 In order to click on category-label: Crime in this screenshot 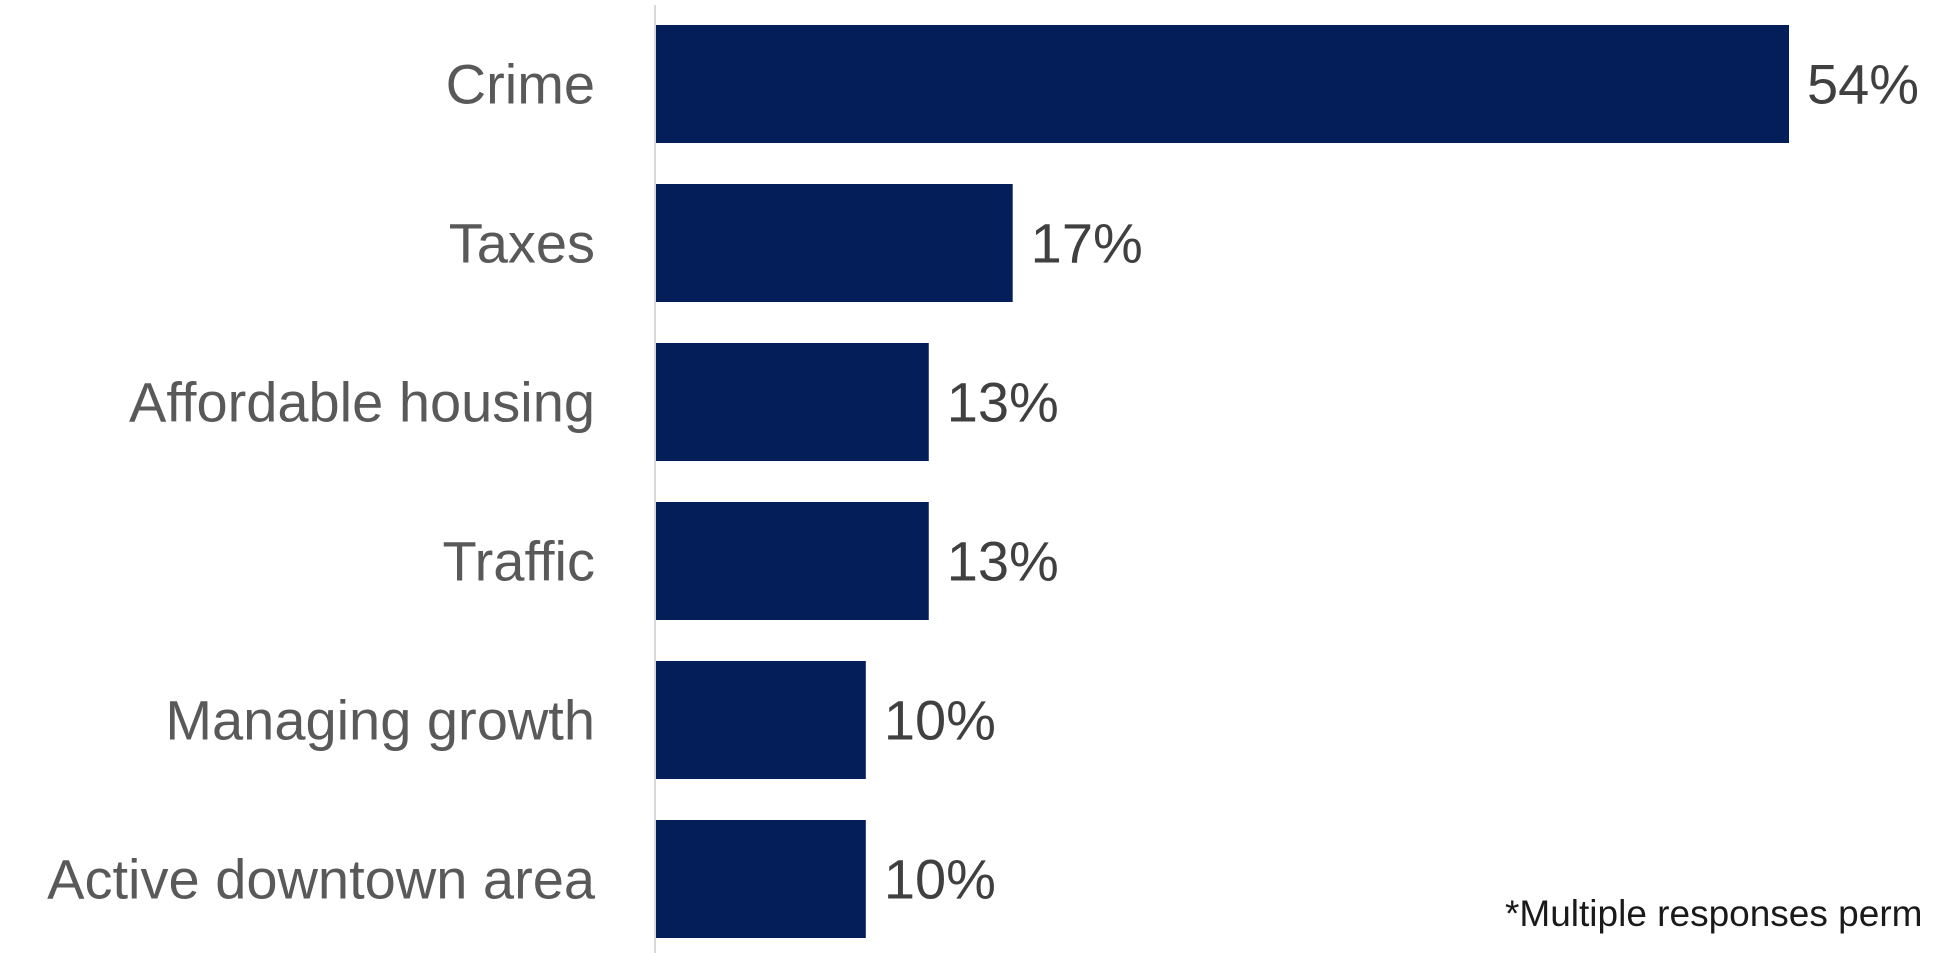, I will do `click(520, 84)`.